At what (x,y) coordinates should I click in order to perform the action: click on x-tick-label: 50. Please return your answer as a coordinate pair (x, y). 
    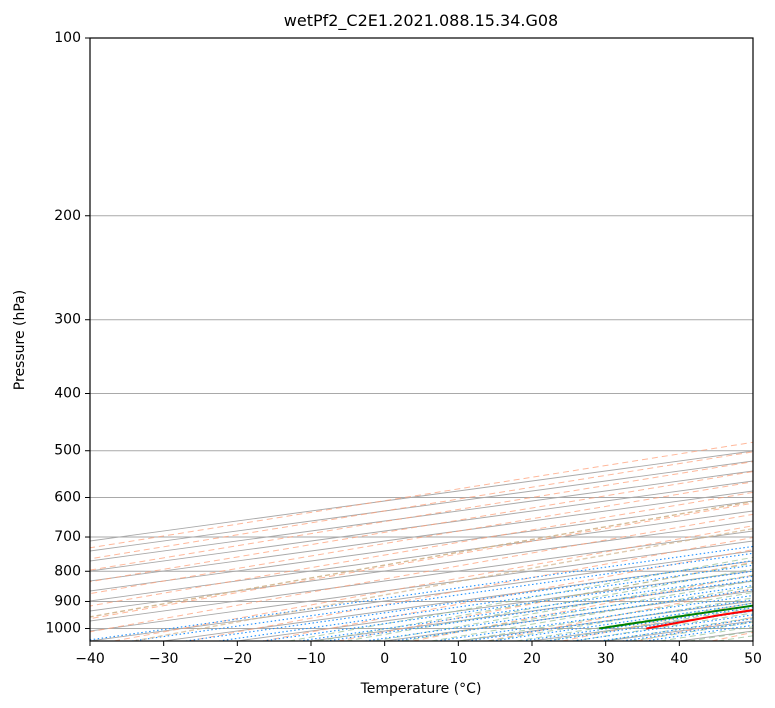
    Looking at the image, I should click on (753, 659).